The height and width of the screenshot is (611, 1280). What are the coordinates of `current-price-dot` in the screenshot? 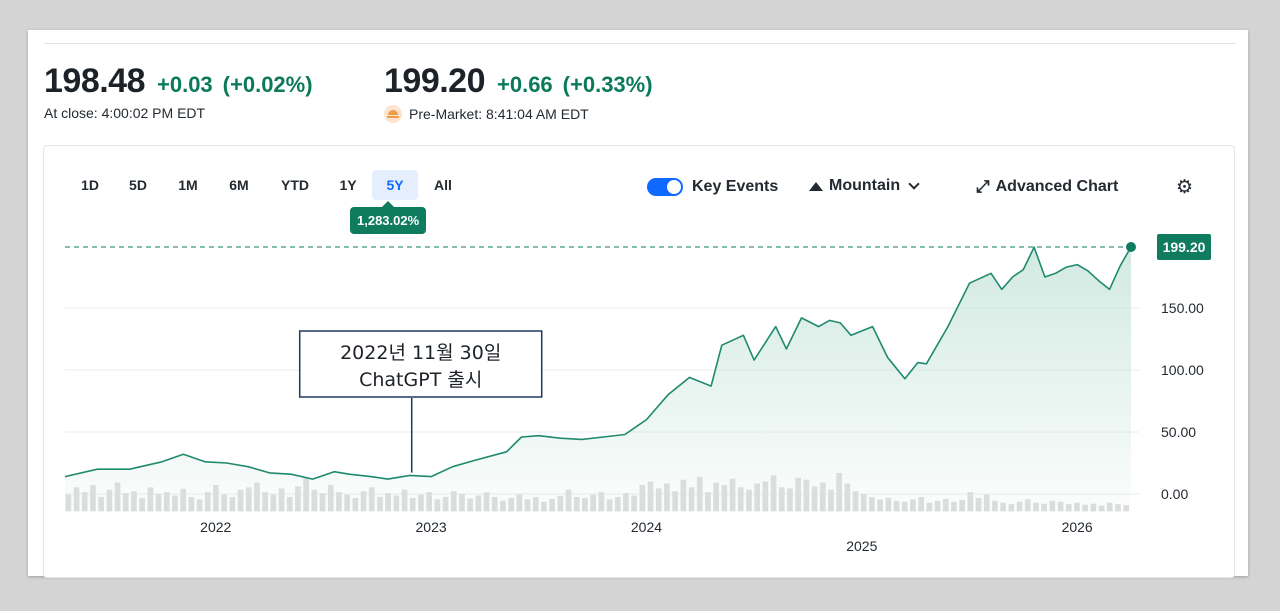 It's located at (1131, 246).